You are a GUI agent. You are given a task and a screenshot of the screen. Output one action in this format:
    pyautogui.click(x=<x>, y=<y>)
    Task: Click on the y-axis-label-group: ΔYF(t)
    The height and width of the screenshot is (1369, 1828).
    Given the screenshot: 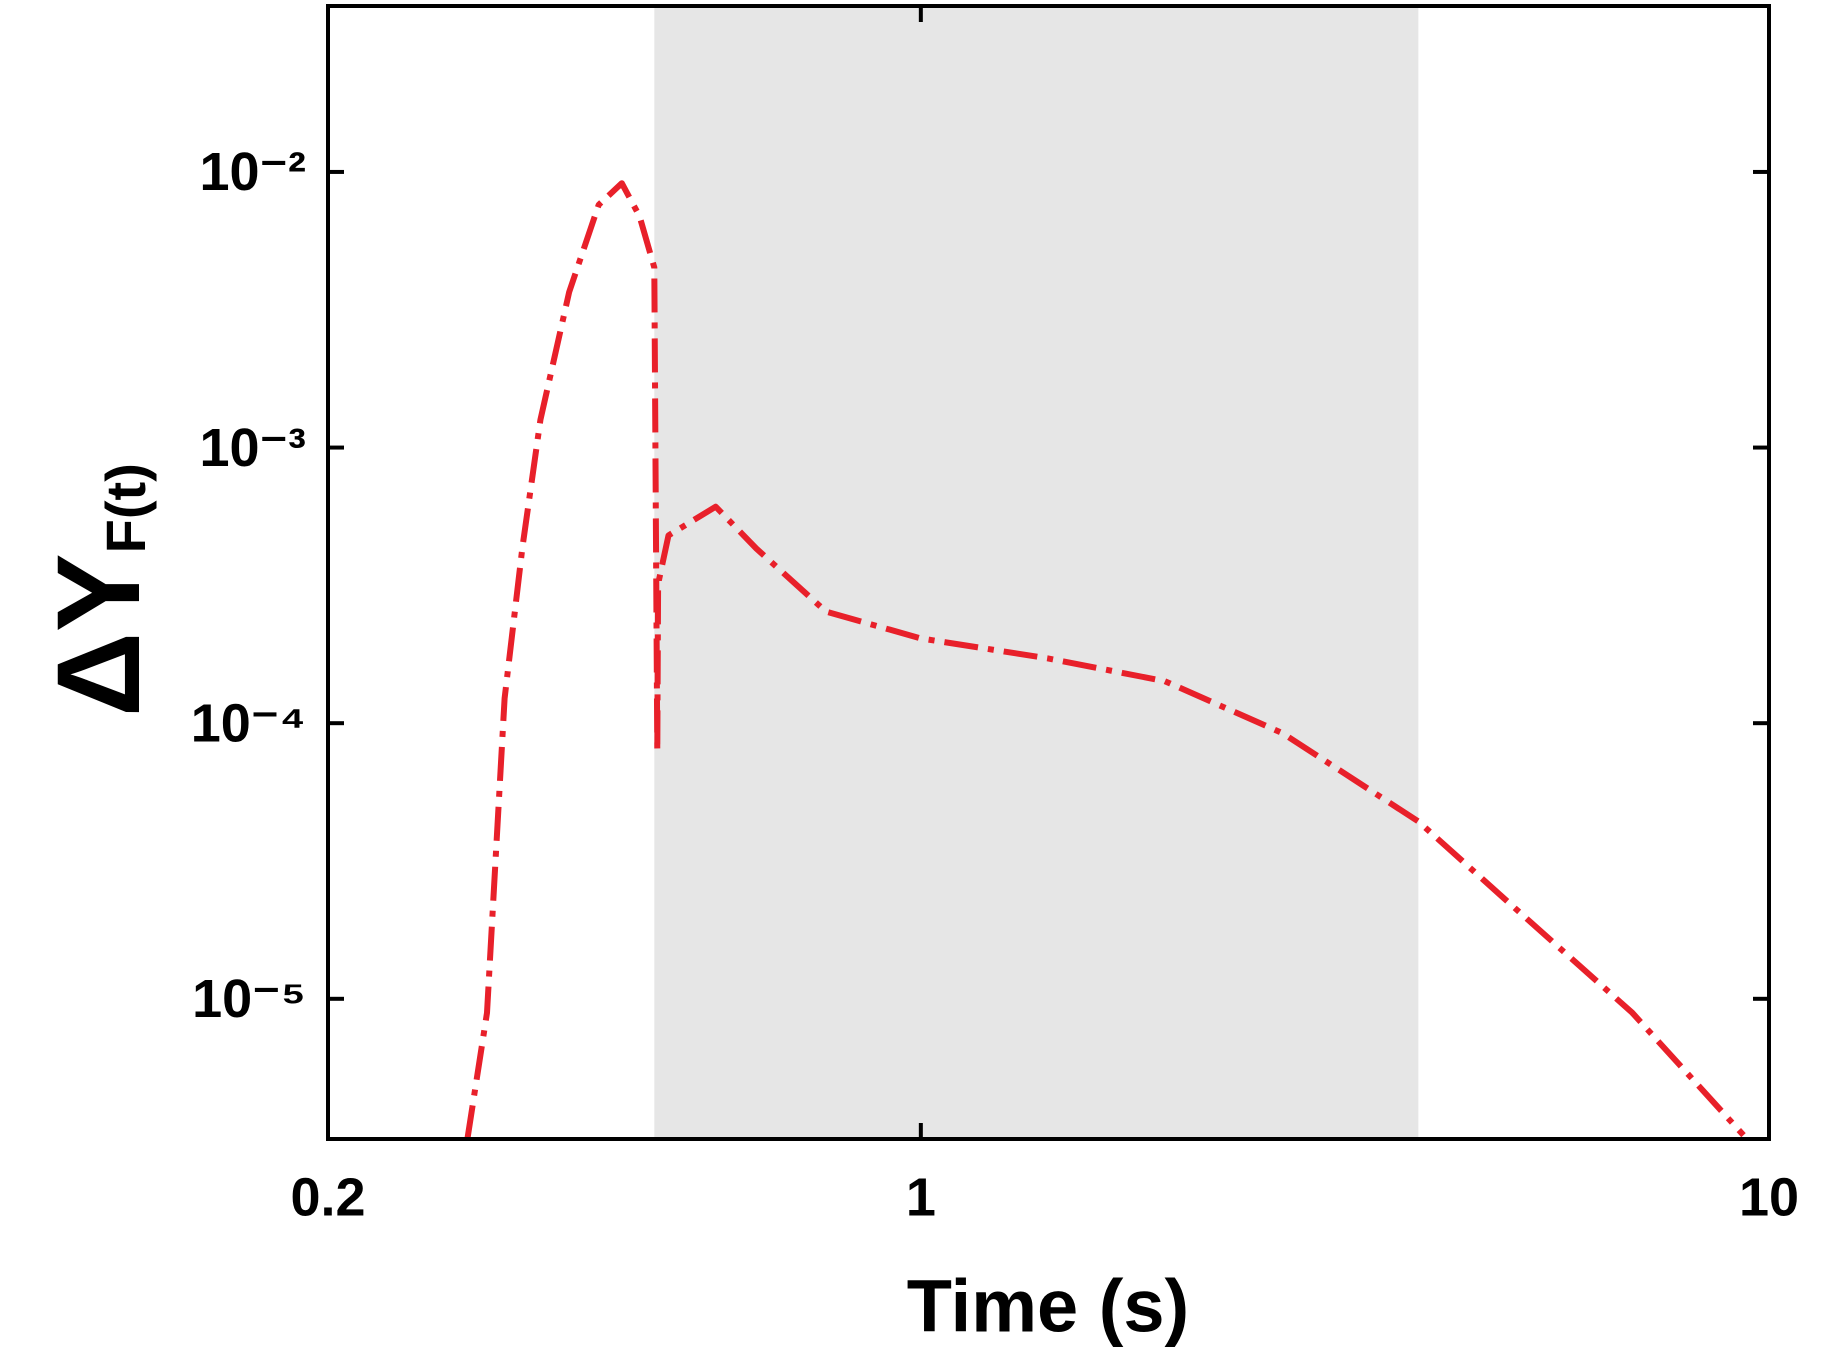 What is the action you would take?
    pyautogui.click(x=99, y=590)
    